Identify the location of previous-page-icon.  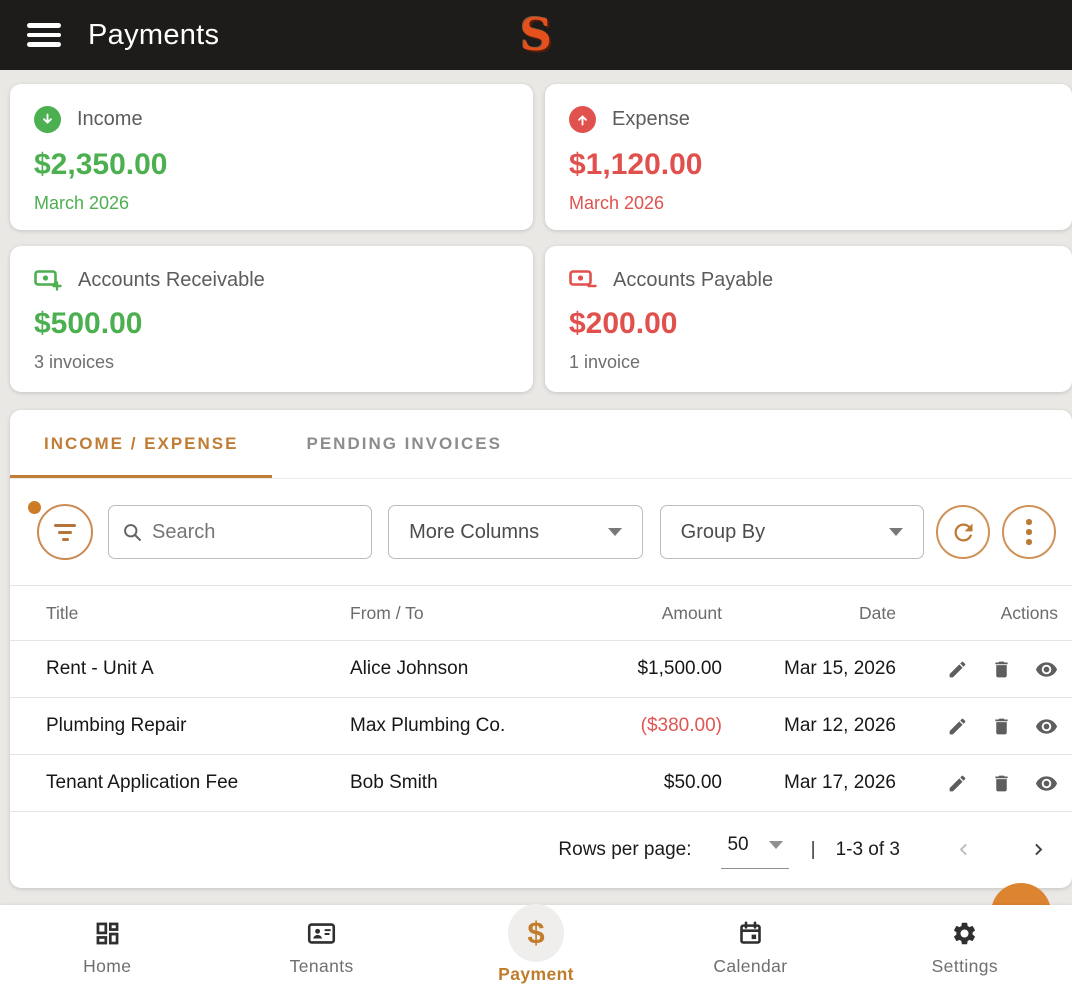
(963, 849).